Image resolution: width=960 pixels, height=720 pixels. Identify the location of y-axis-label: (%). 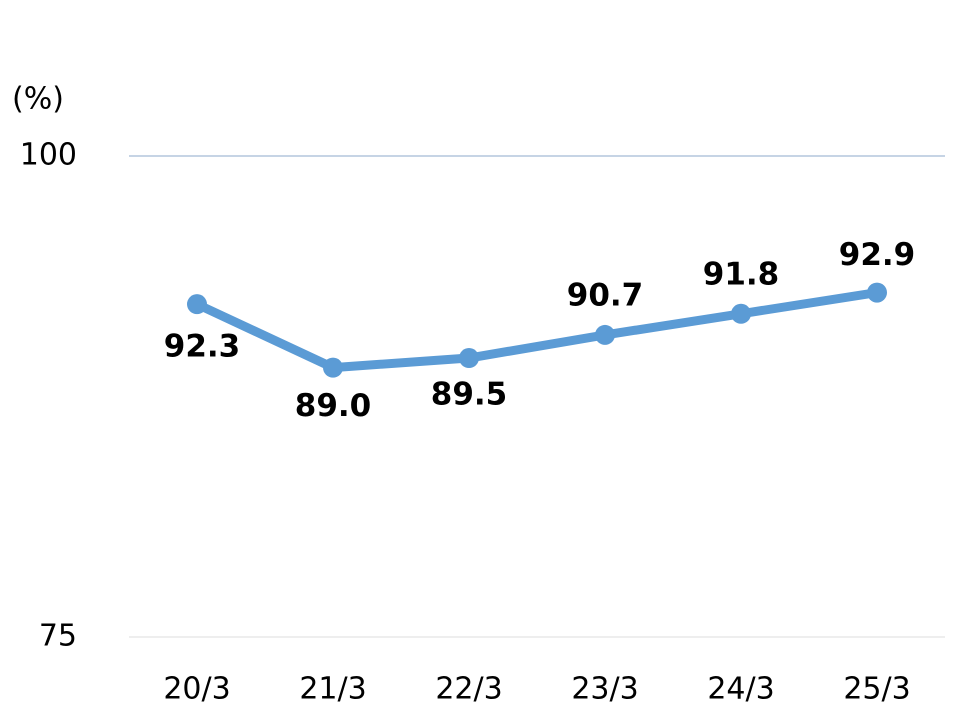
(38, 99).